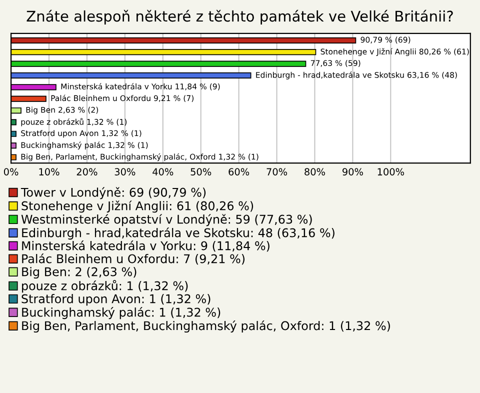 The image size is (480, 393). Describe the element at coordinates (201, 172) in the screenshot. I see `x-tick-label: 50%` at that location.